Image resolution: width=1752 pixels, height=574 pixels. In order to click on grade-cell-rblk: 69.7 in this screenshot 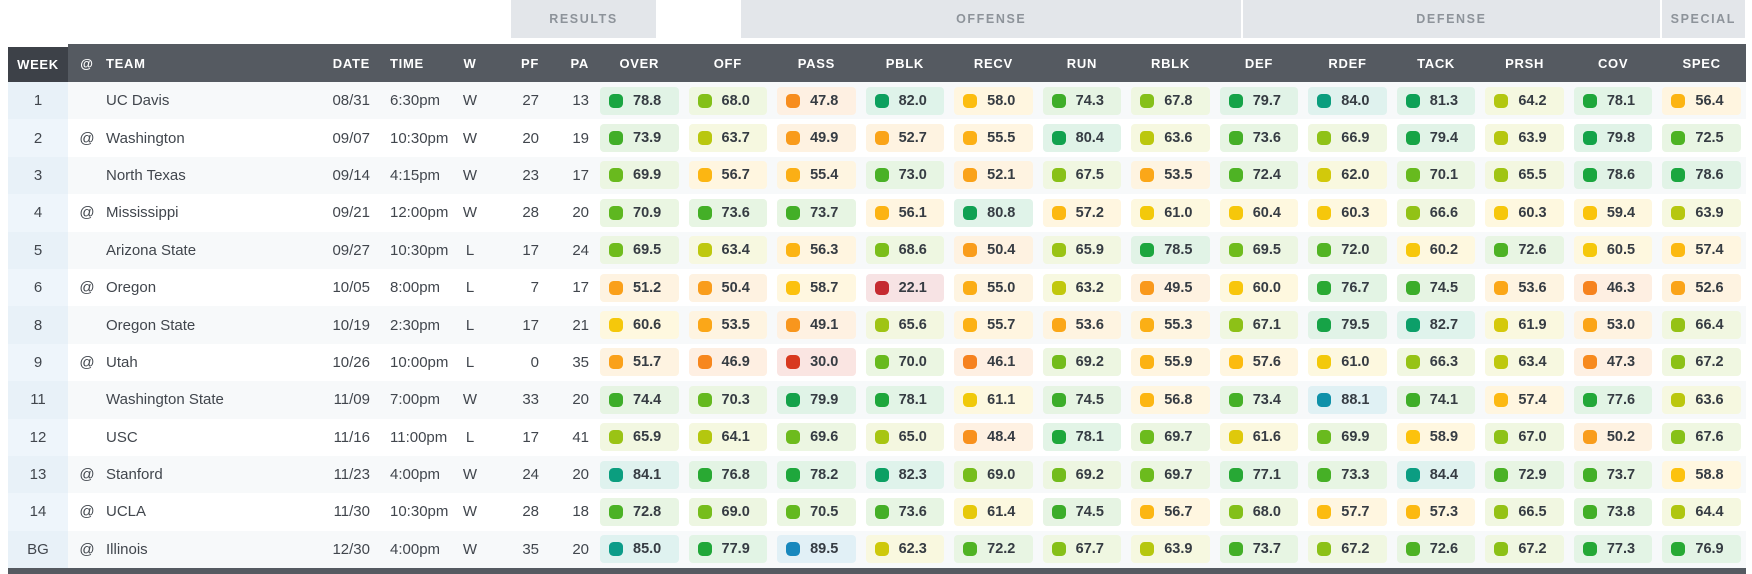, I will do `click(1170, 437)`.